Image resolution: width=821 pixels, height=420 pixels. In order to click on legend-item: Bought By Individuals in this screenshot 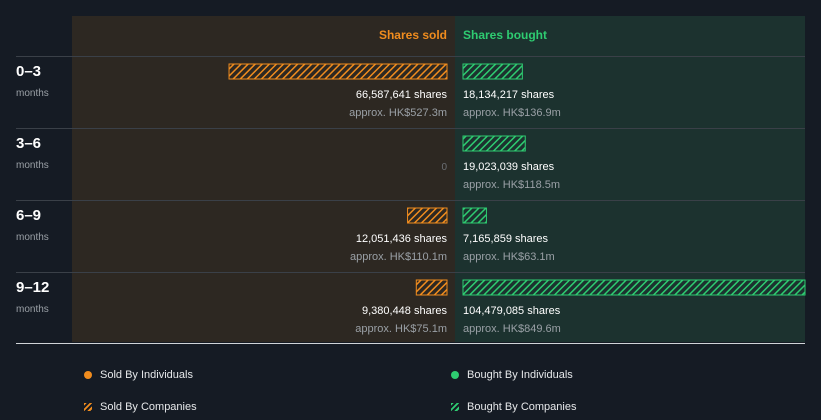, I will do `click(512, 375)`.